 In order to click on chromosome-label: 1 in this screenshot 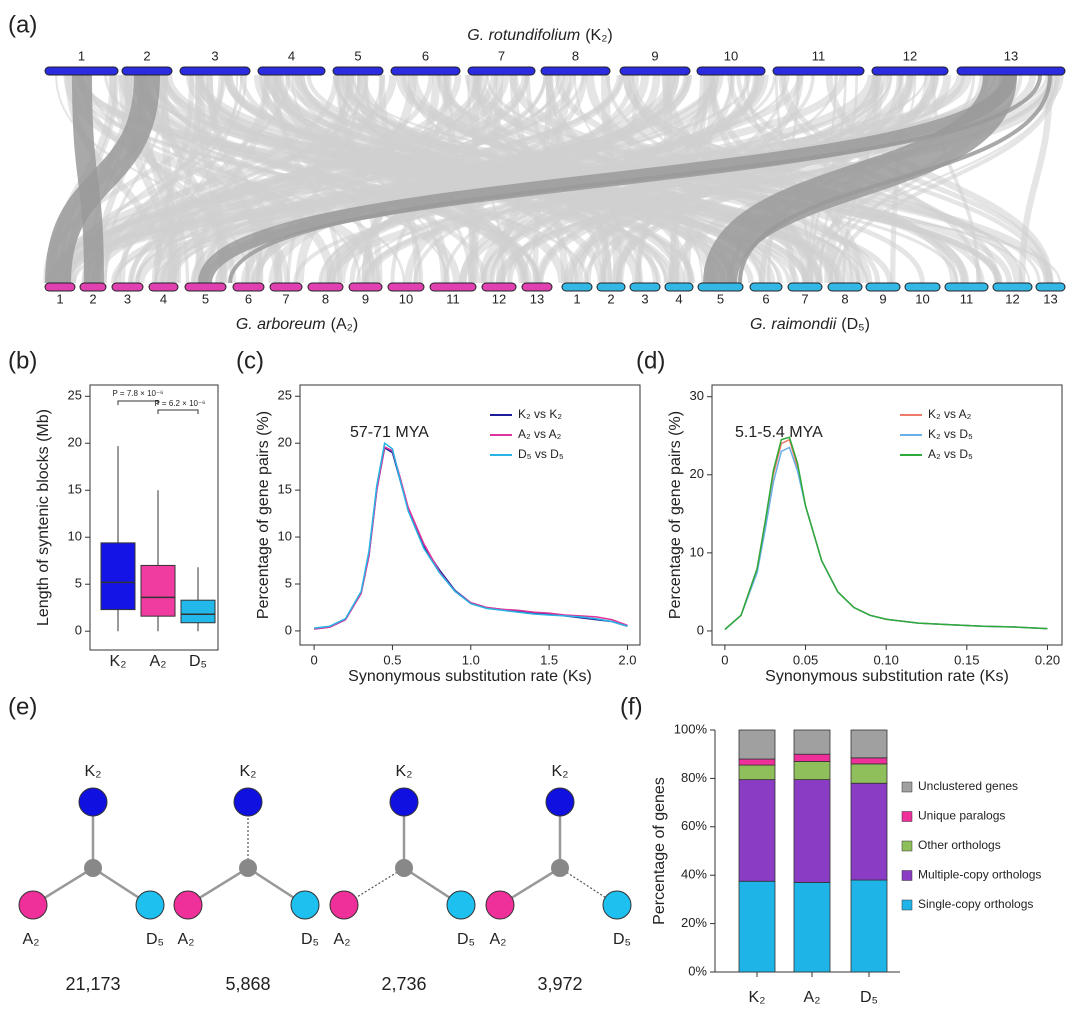, I will do `click(81, 55)`.